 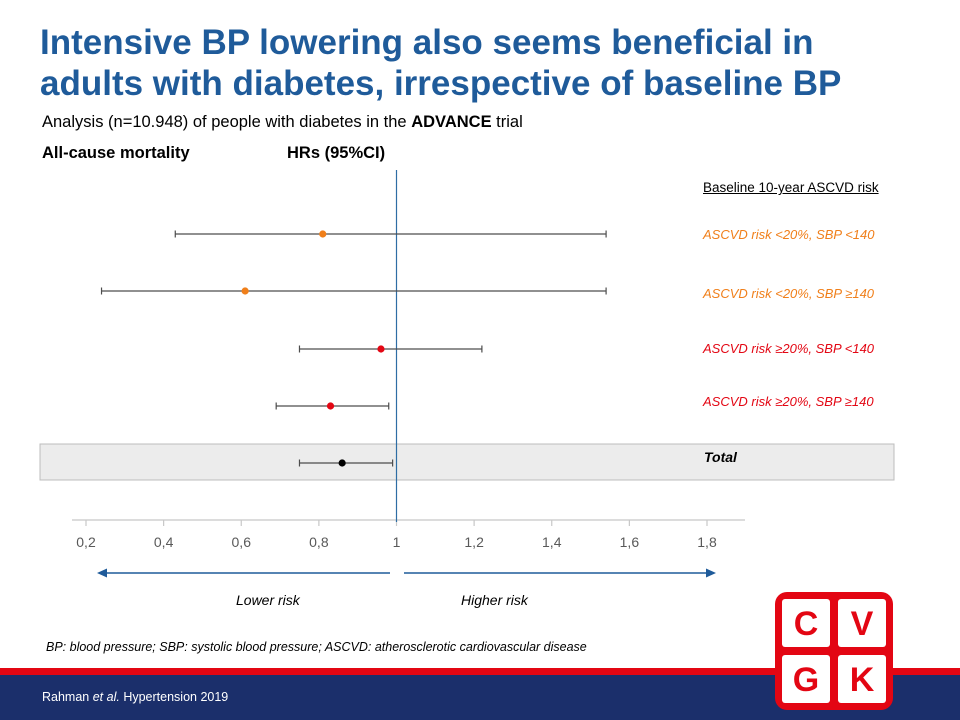 What do you see at coordinates (862, 680) in the screenshot?
I see `logo-letter: K` at bounding box center [862, 680].